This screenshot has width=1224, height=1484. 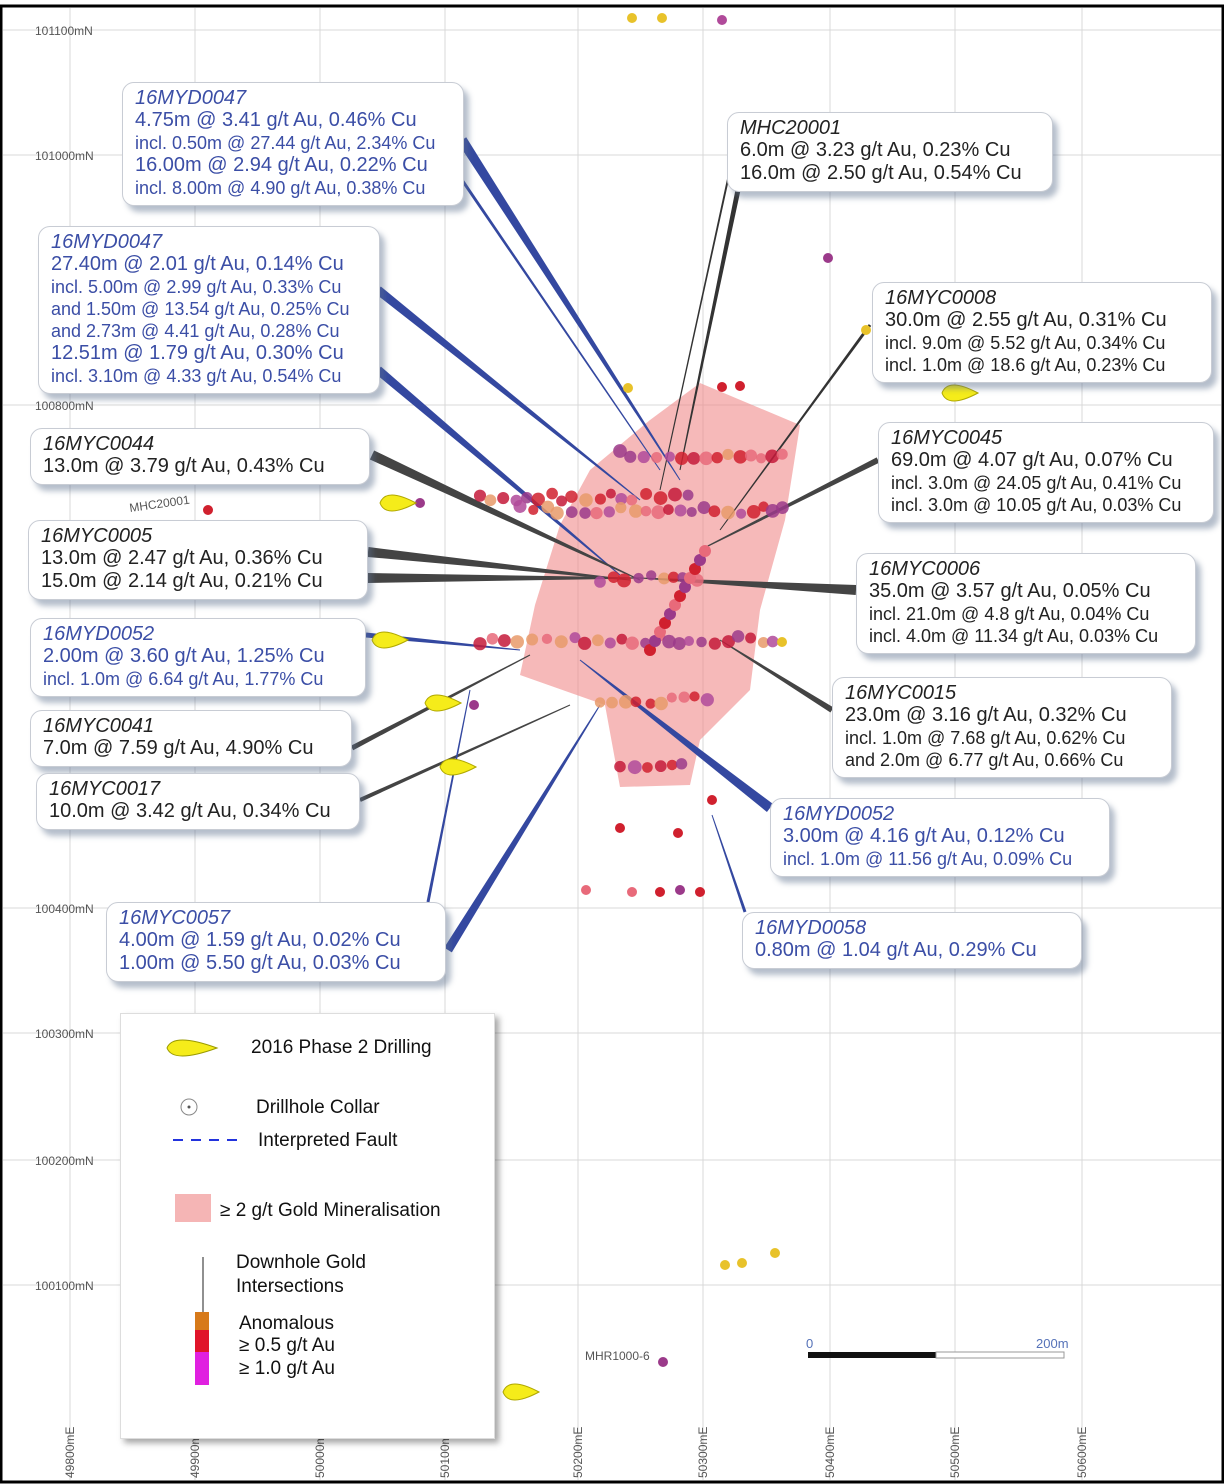 What do you see at coordinates (99, 444) in the screenshot?
I see `hole-id: 16MYC0044` at bounding box center [99, 444].